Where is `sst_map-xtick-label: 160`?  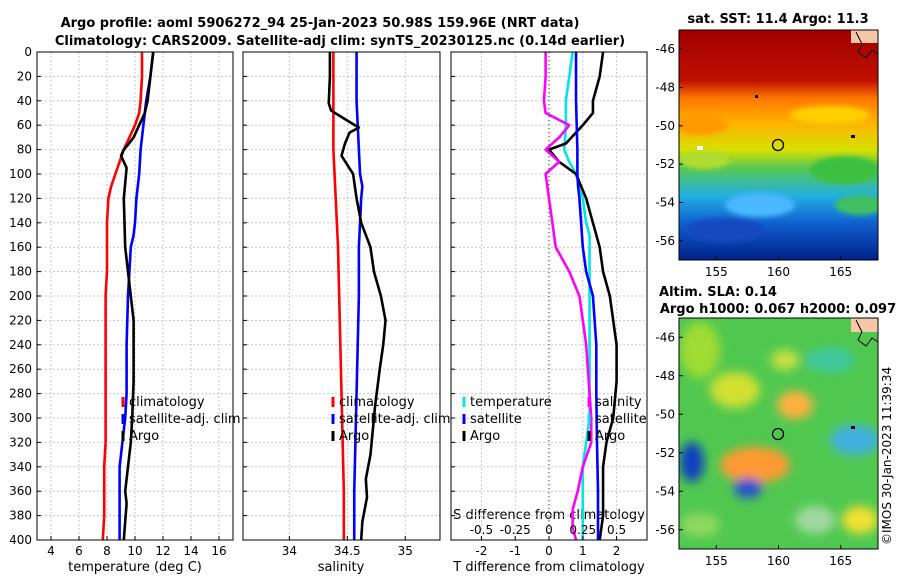 sst_map-xtick-label: 160 is located at coordinates (778, 272).